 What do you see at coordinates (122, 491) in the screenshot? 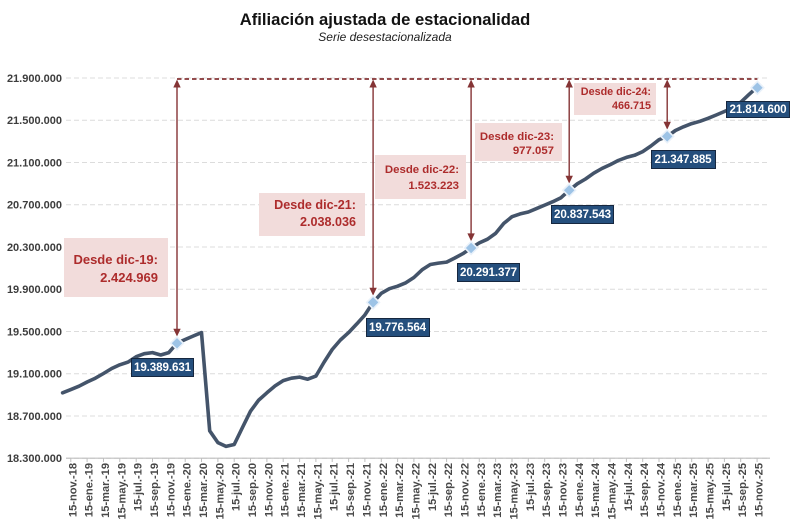
I see `svg-text: 15-may.-19` at bounding box center [122, 491].